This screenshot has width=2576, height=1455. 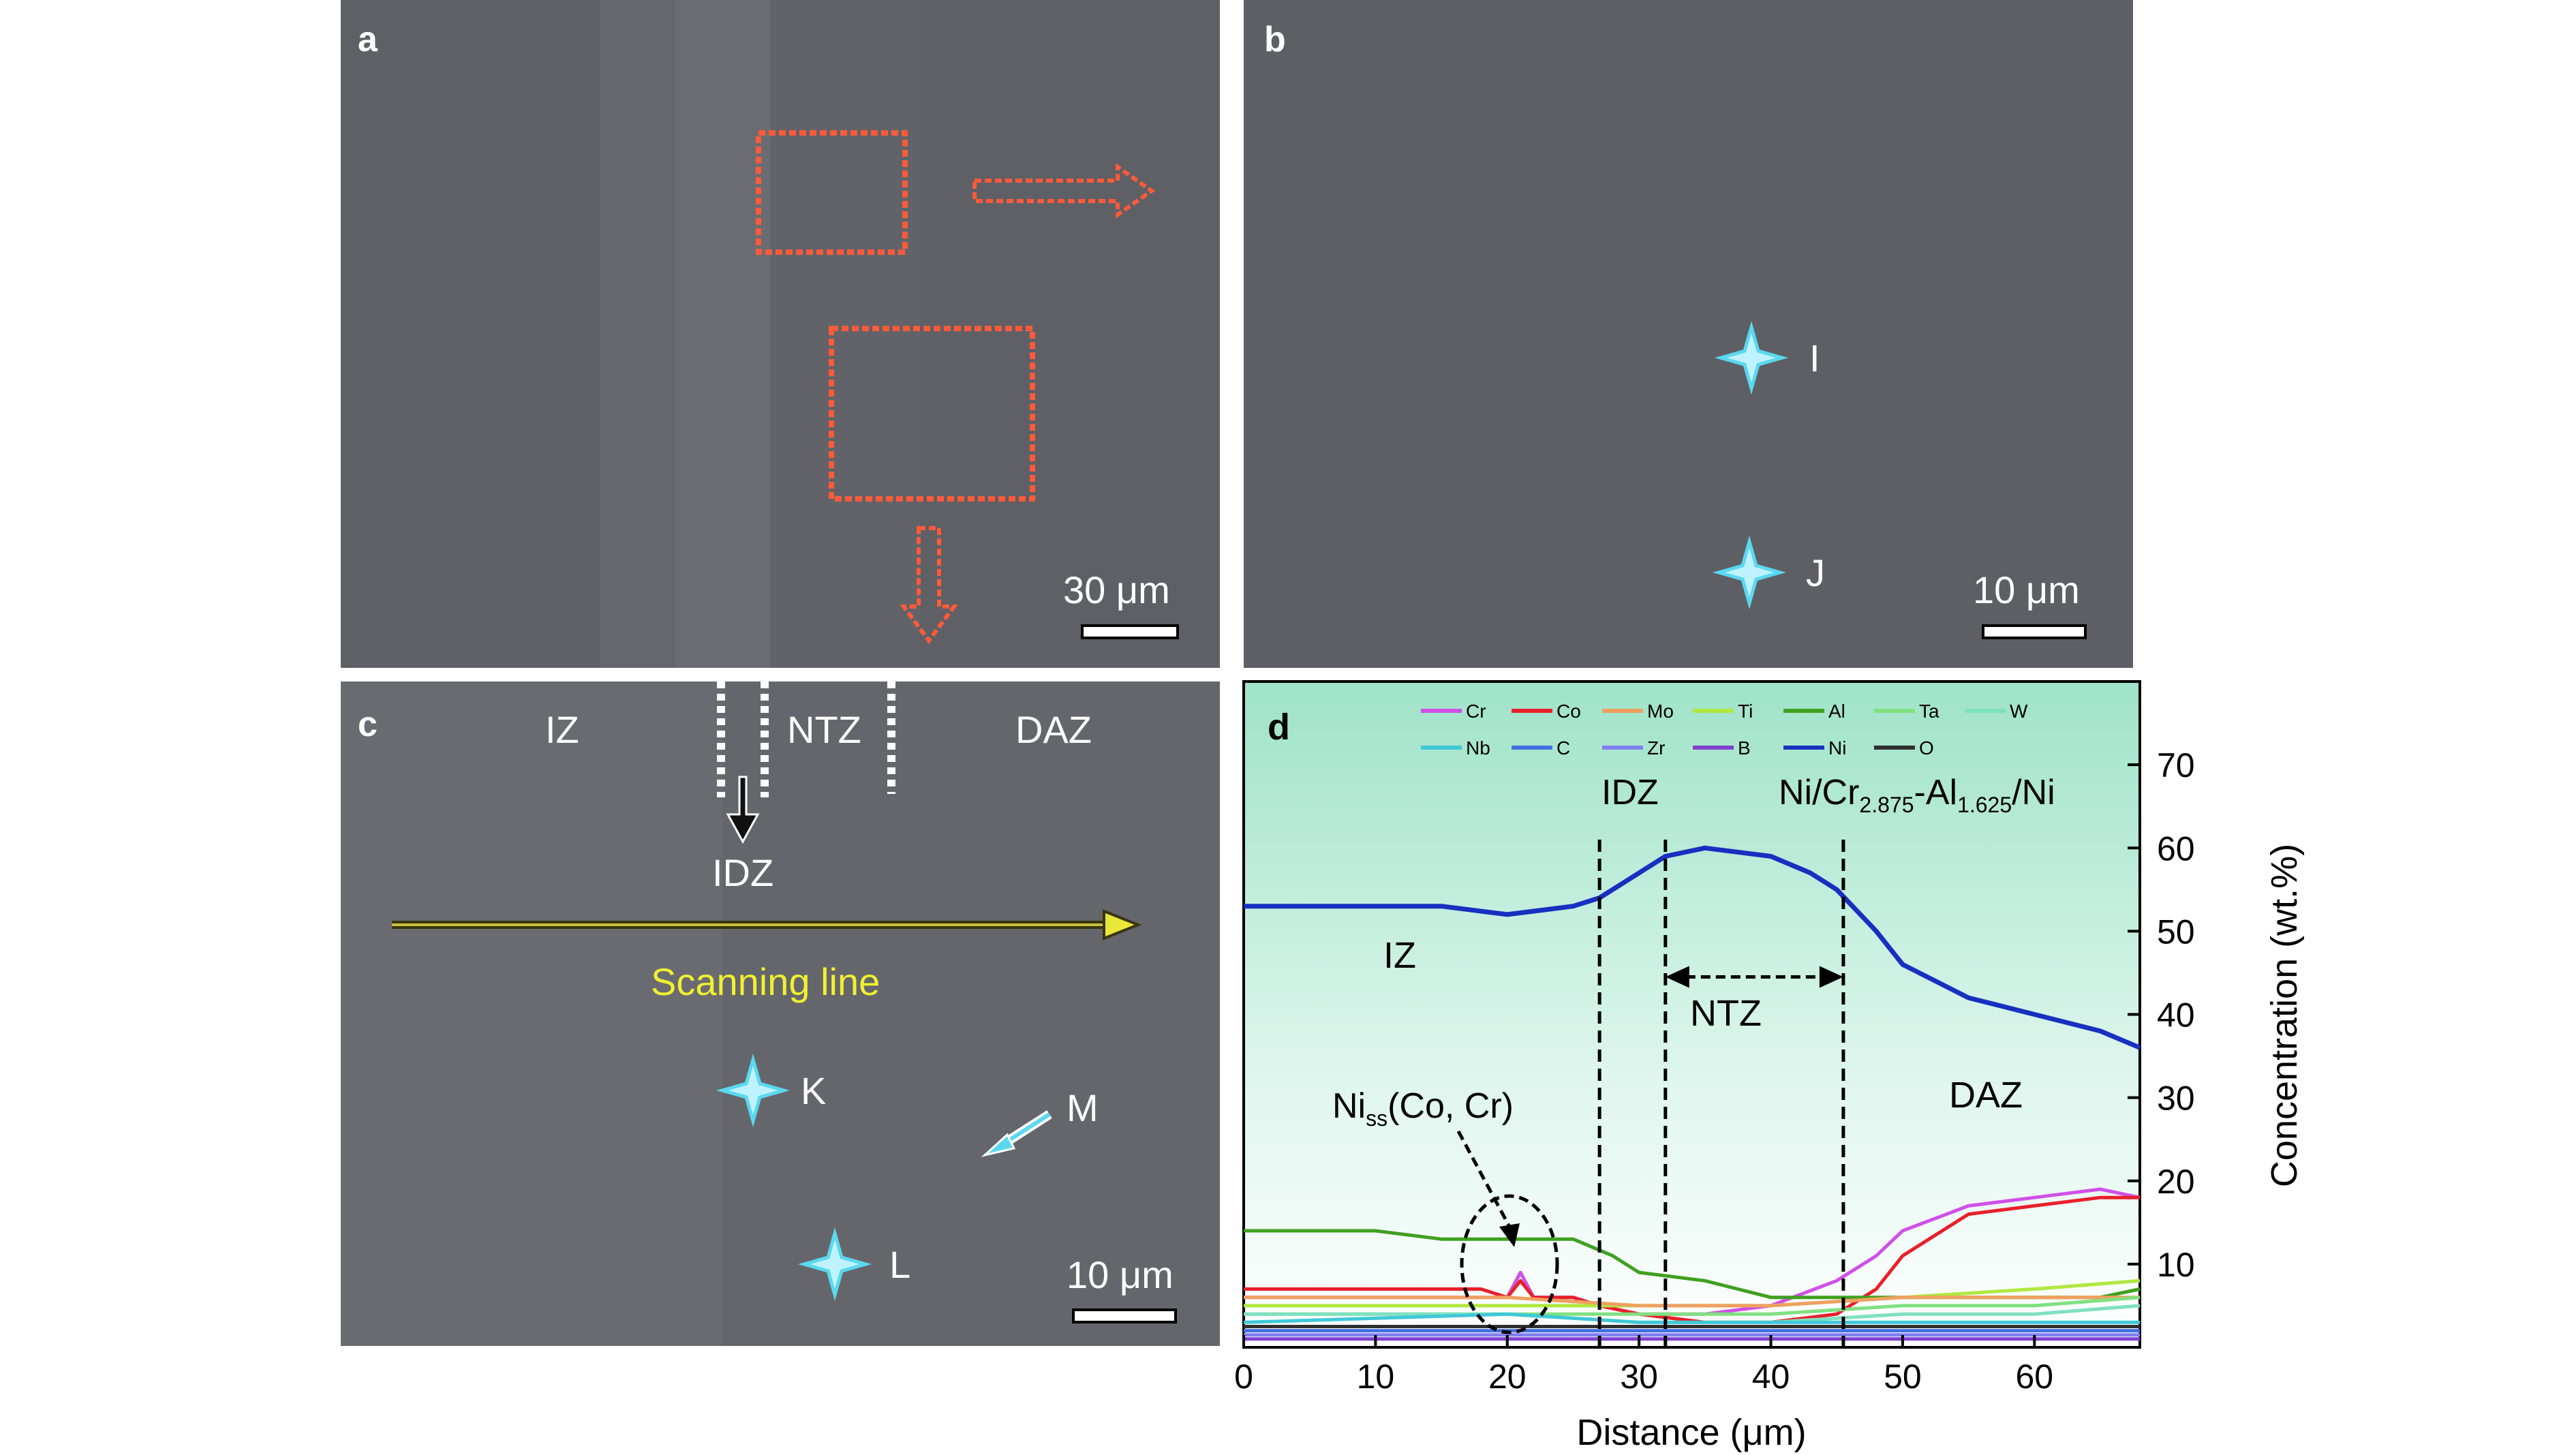 What do you see at coordinates (2284, 1015) in the screenshot?
I see `y-axis-label: Concentration (wt.%)` at bounding box center [2284, 1015].